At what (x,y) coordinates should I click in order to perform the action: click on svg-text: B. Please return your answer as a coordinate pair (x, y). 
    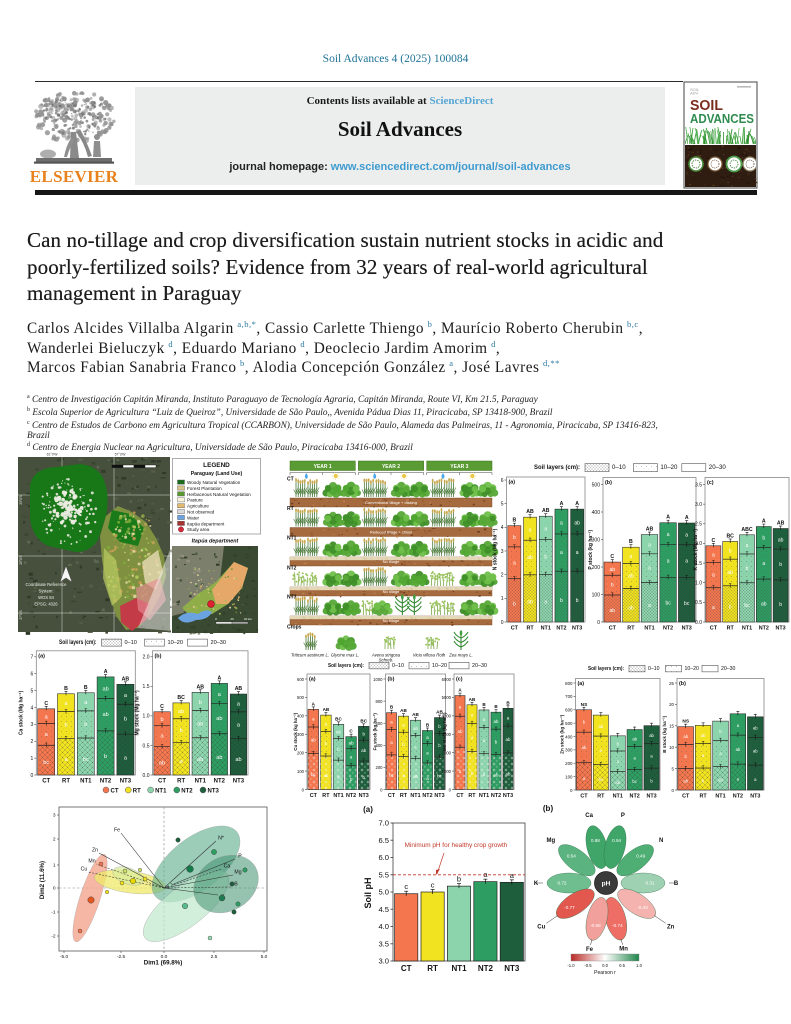
    Looking at the image, I should click on (392, 707).